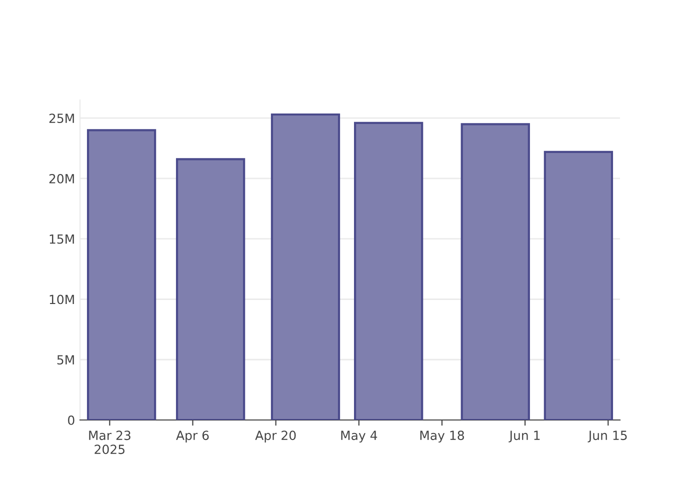 This screenshot has height=500, width=700. Describe the element at coordinates (109, 442) in the screenshot. I see `x-tick-label: Mar 23 2025` at that location.